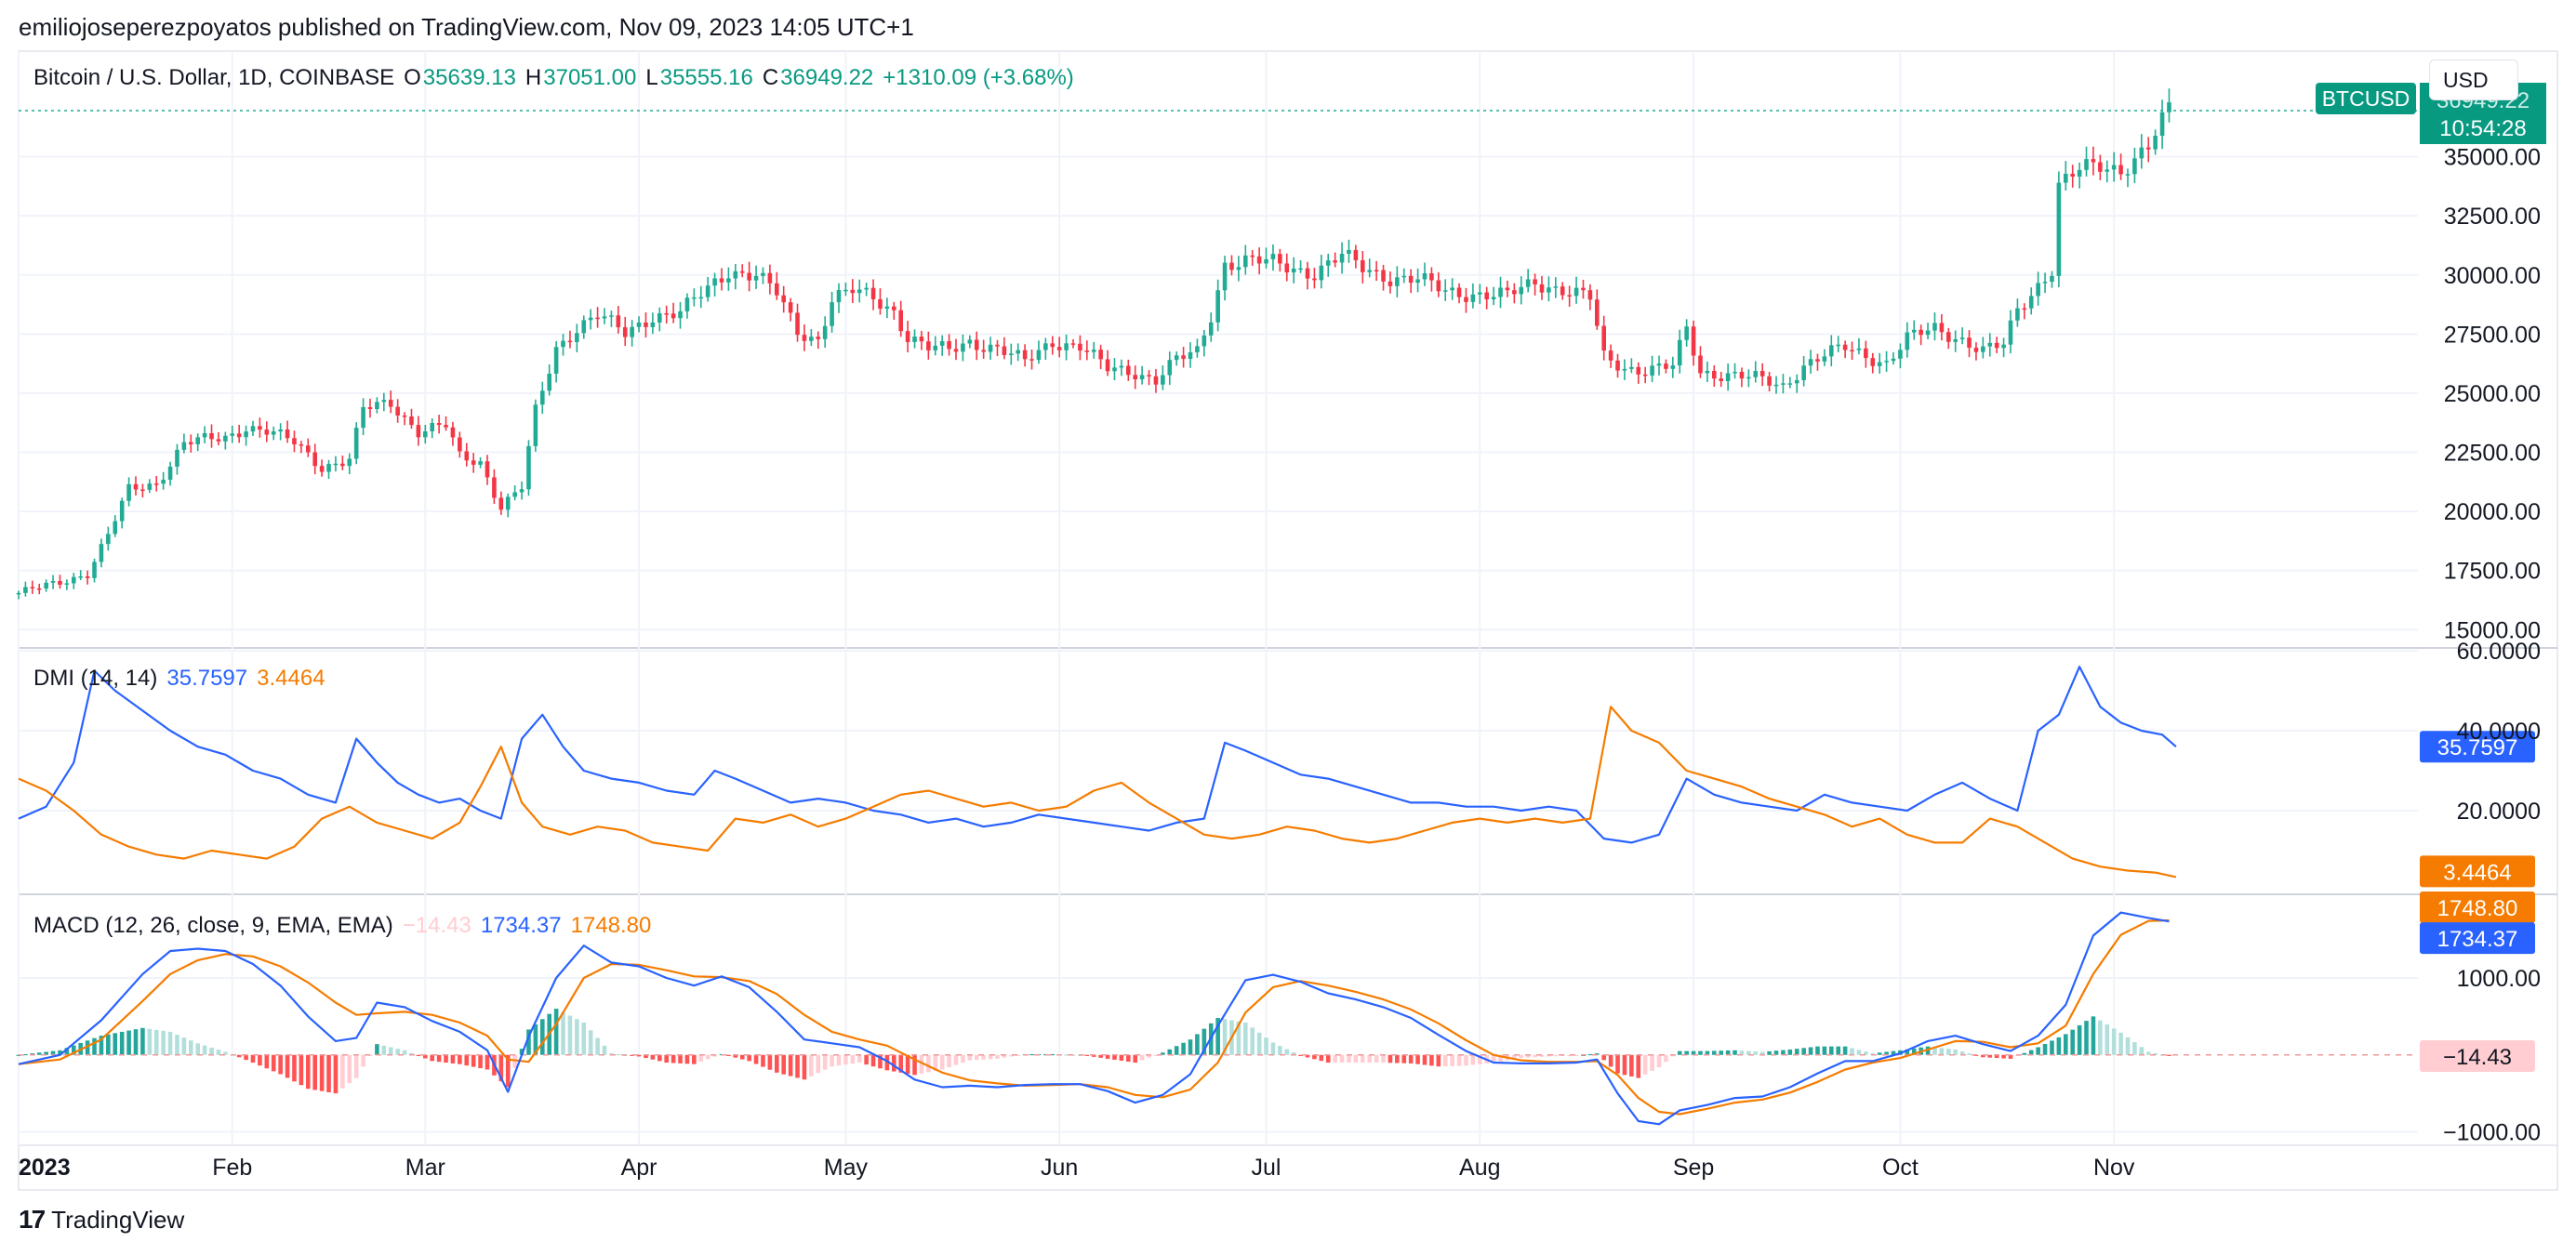 This screenshot has height=1255, width=2576. I want to click on x-tick-label: May, so click(846, 1168).